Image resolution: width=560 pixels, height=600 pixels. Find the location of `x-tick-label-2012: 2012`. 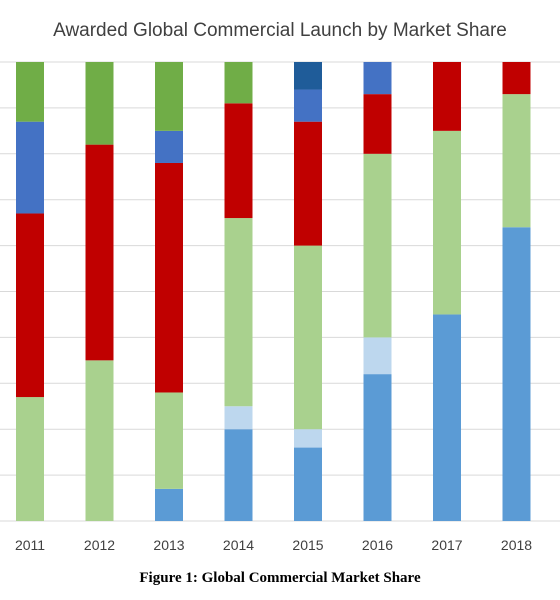

x-tick-label-2012: 2012 is located at coordinates (99, 545).